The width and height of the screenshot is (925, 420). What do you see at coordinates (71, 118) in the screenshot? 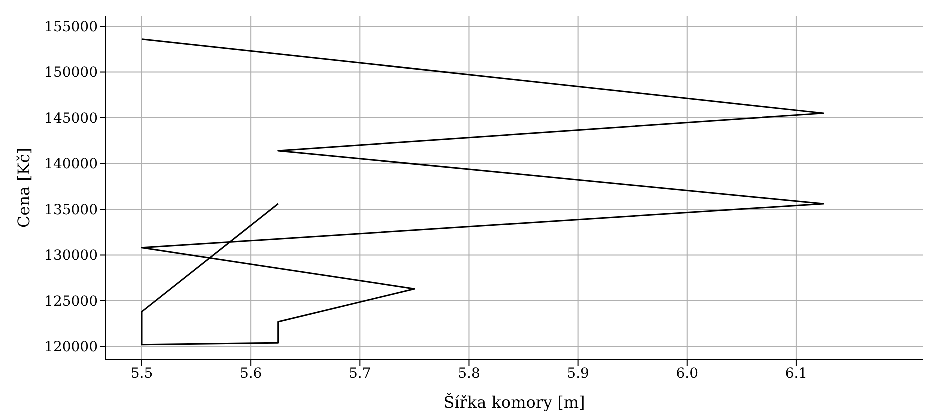
I see `y-tick-label: 145000` at bounding box center [71, 118].